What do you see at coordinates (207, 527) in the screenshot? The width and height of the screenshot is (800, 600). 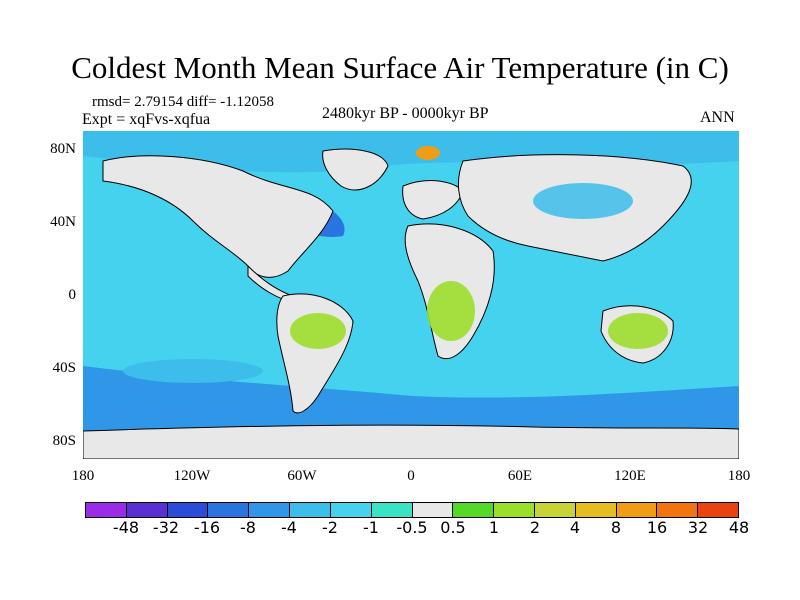 I see `colorbar-label-3: -16` at bounding box center [207, 527].